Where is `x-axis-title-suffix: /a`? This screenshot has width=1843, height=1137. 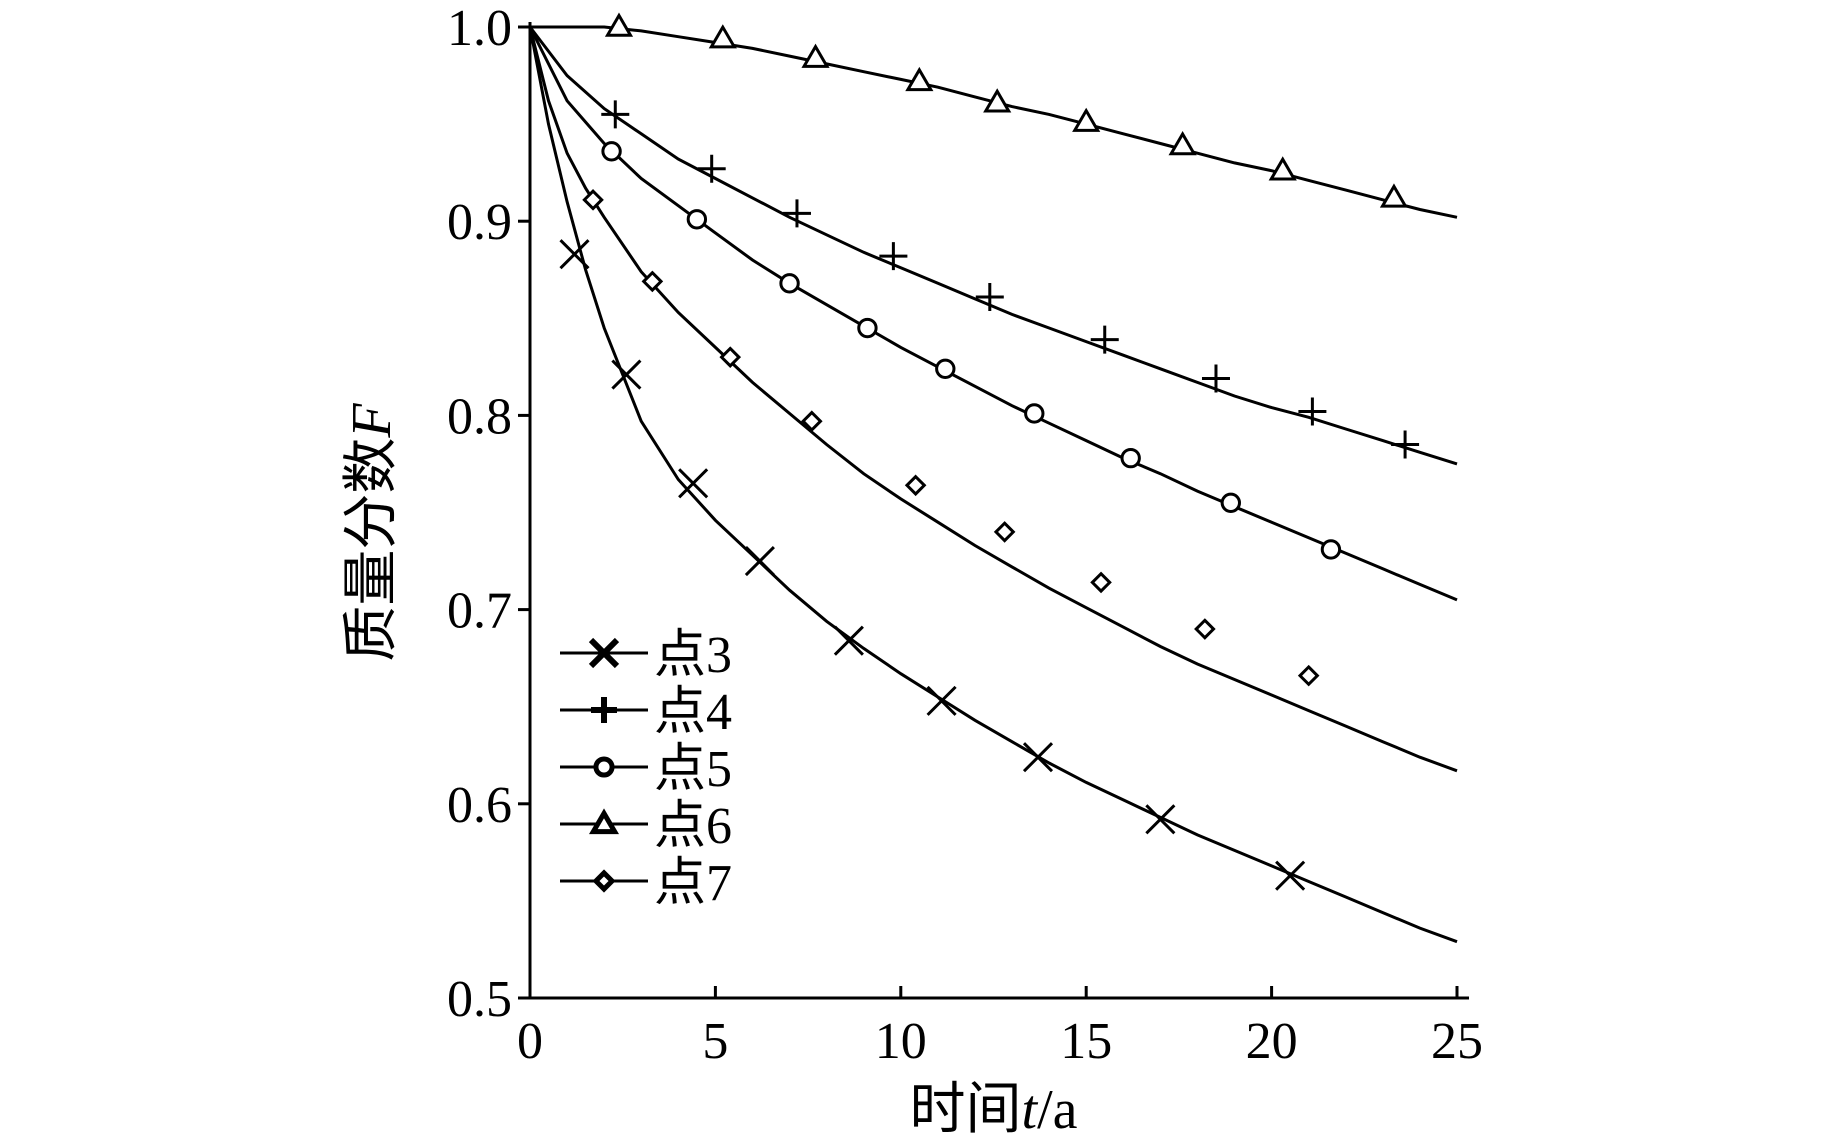
x-axis-title-suffix: /a is located at coordinates (1057, 1108).